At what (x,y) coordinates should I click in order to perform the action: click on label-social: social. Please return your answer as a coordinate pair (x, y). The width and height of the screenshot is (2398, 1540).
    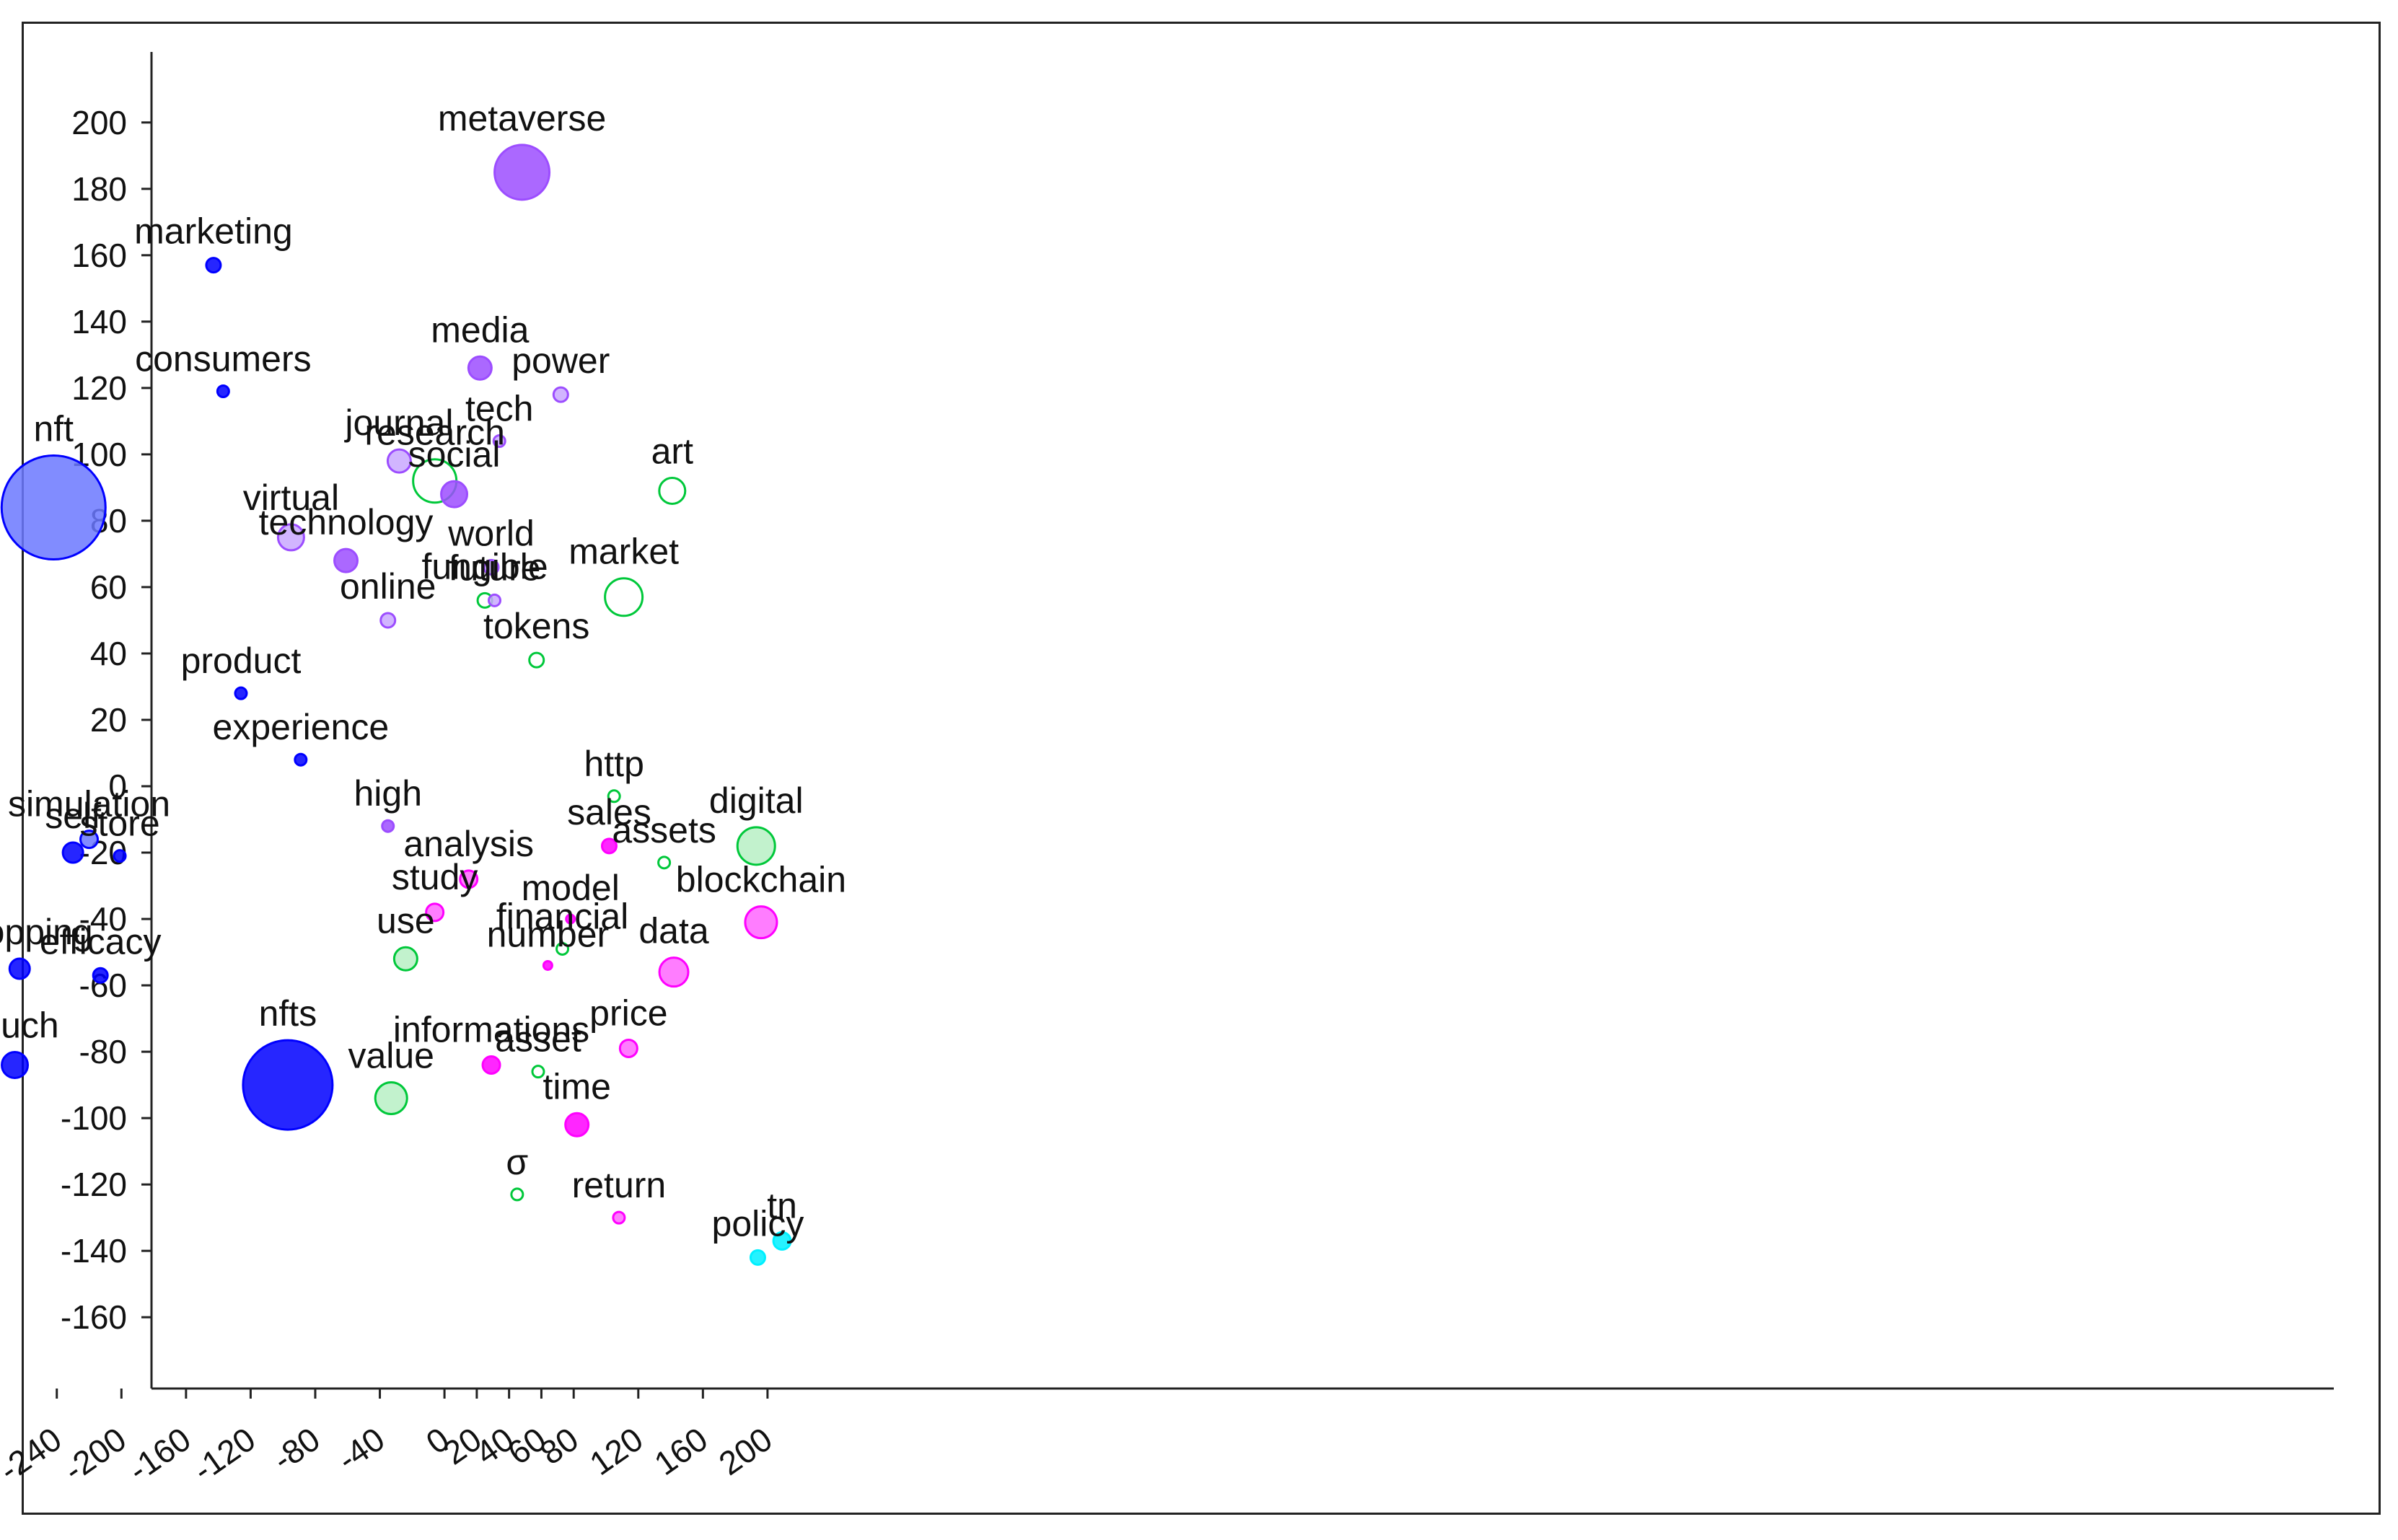
    Looking at the image, I should click on (455, 455).